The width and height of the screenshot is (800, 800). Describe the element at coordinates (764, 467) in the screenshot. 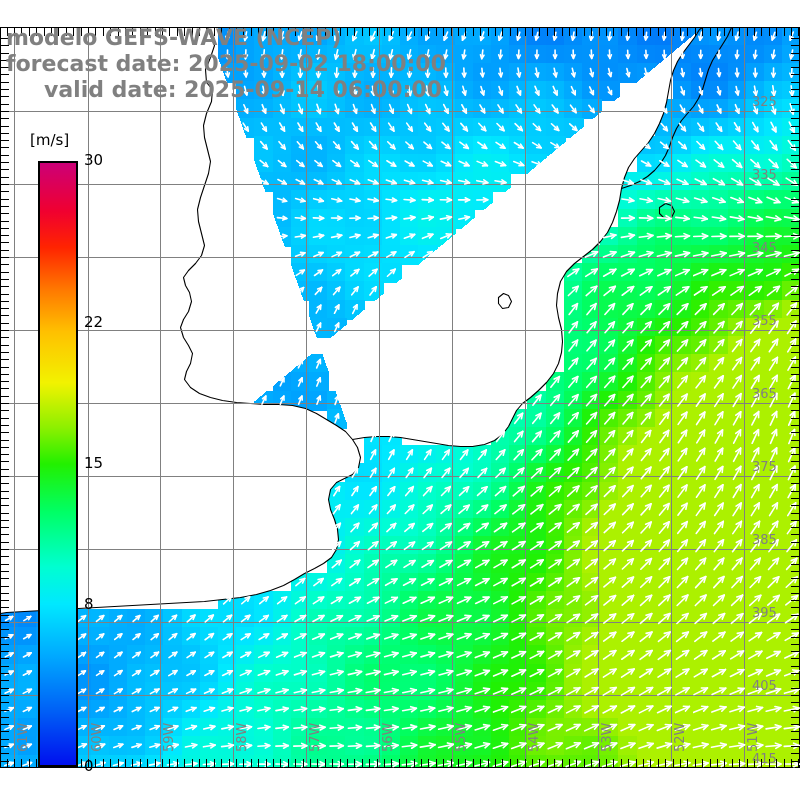

I see `latitude-label: 375` at that location.